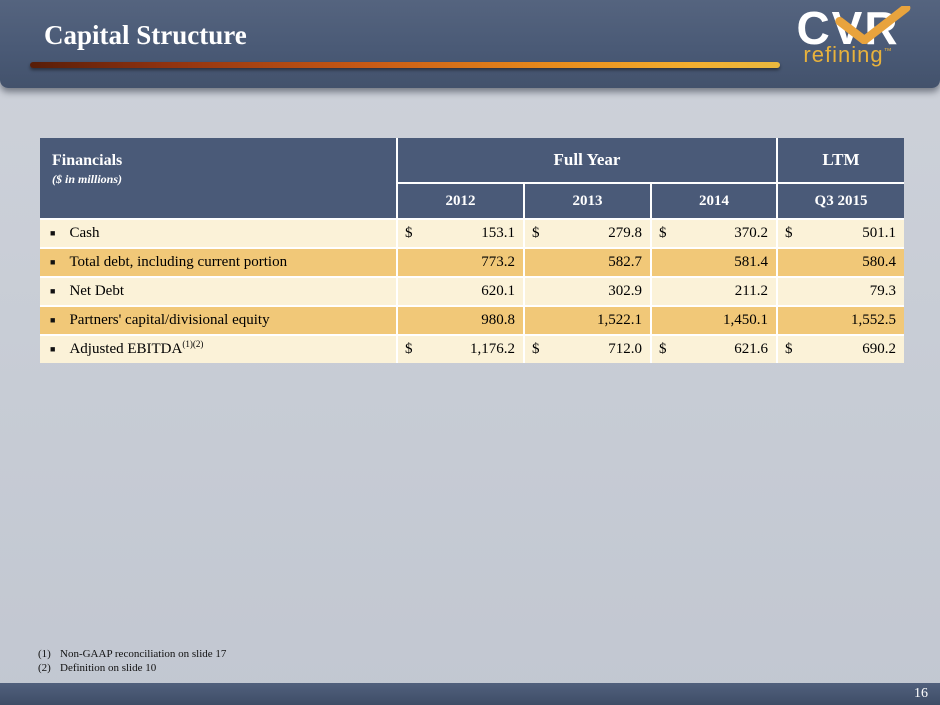 The image size is (940, 705). Describe the element at coordinates (470, 44) in the screenshot. I see `slide-header-bar: Capital Structure CVR refining™` at that location.